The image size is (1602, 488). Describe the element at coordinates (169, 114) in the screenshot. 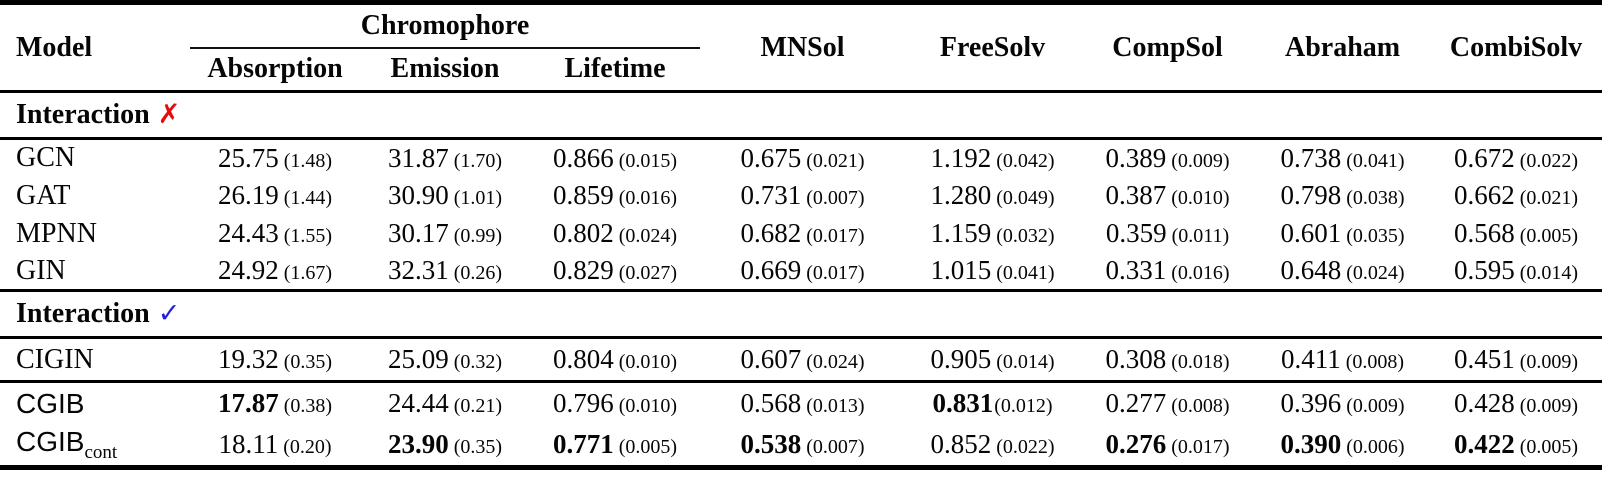

I see `cross-mark-icon: ✗` at that location.